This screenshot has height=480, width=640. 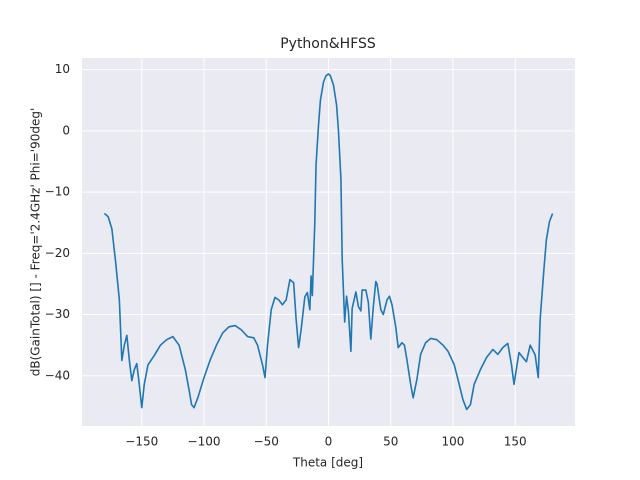 What do you see at coordinates (390, 442) in the screenshot?
I see `x-tick-label: 50` at bounding box center [390, 442].